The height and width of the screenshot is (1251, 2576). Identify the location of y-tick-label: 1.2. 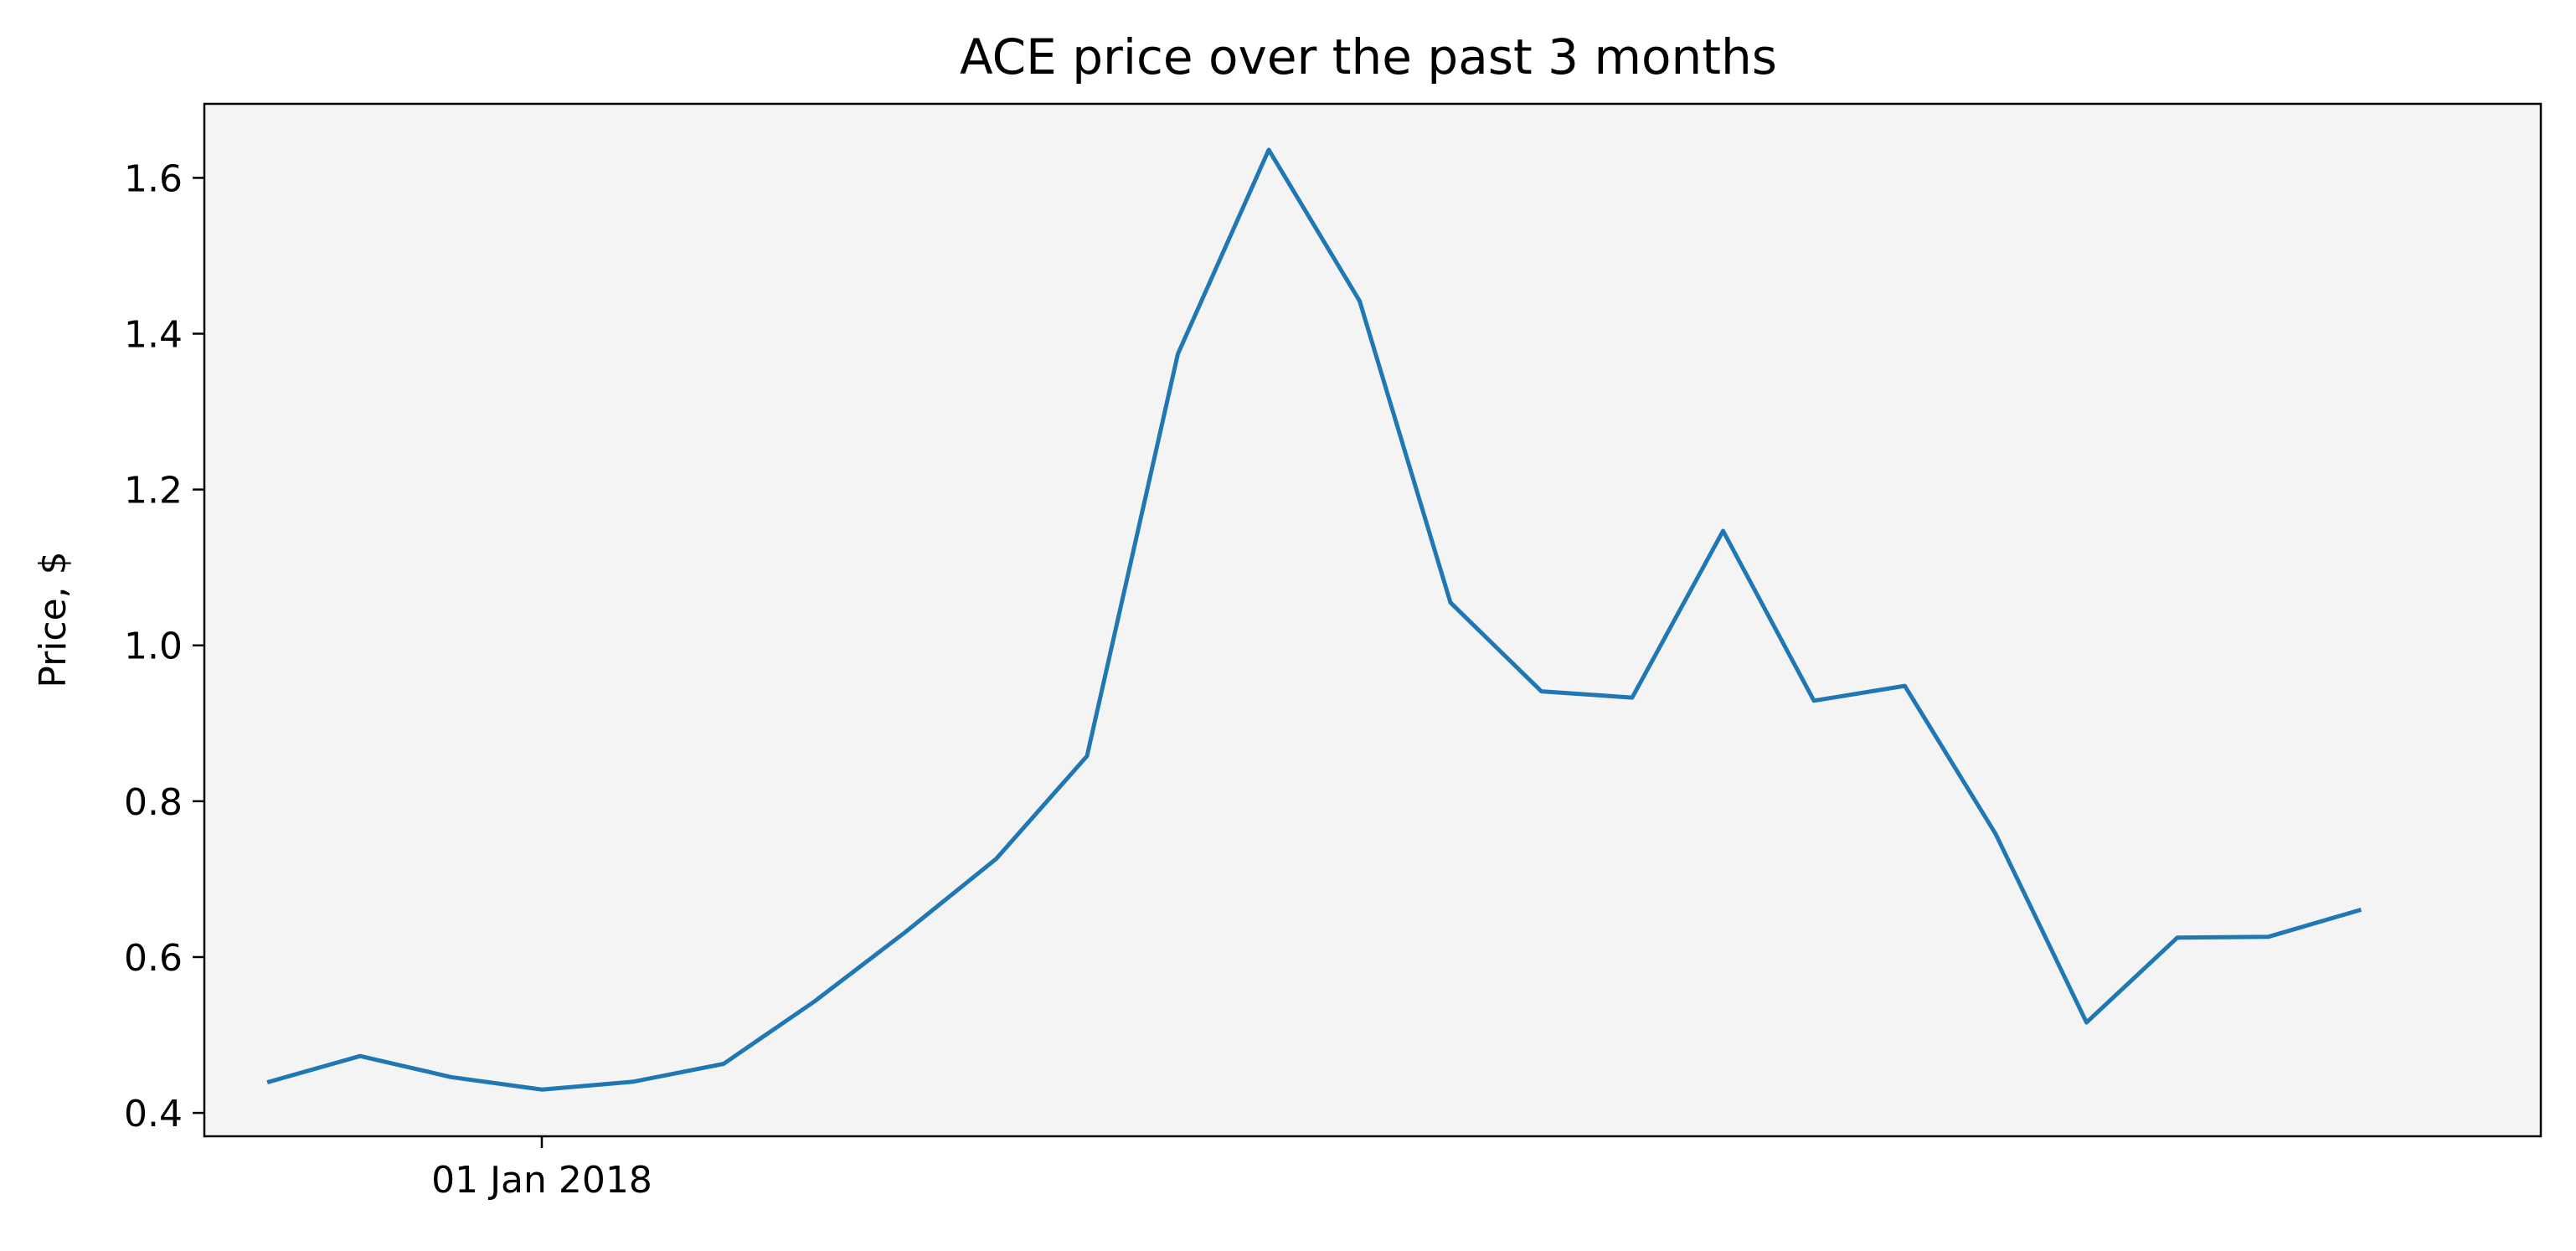
(153, 491).